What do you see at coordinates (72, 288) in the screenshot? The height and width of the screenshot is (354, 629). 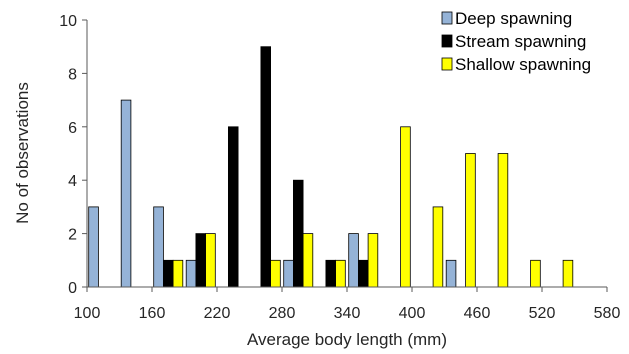 I see `y-tick-label: 0` at bounding box center [72, 288].